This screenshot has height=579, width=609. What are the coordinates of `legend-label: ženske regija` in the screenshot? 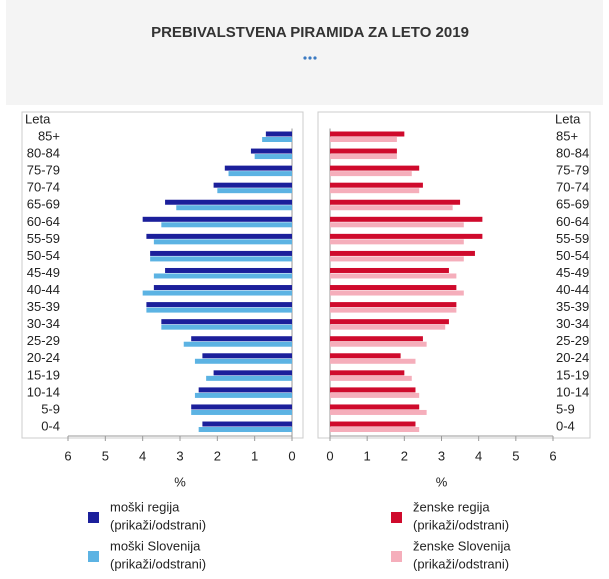 It's located at (451, 506).